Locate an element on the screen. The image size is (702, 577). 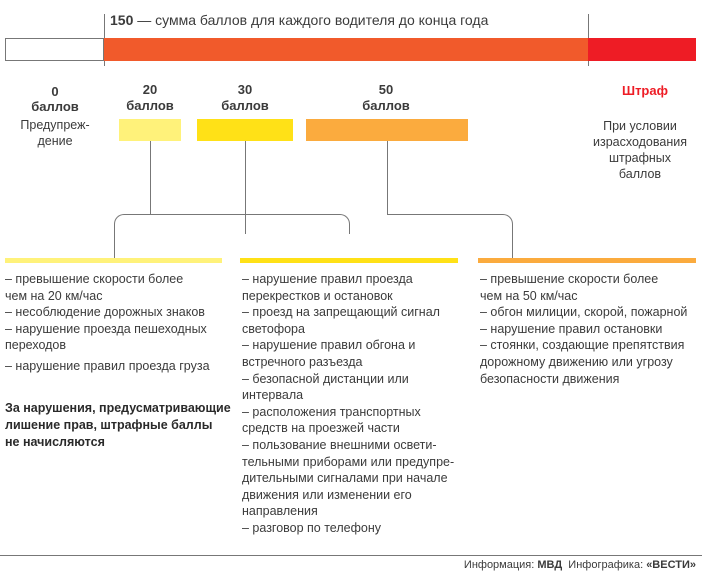
level-0-points: 0 is located at coordinates (55, 91).